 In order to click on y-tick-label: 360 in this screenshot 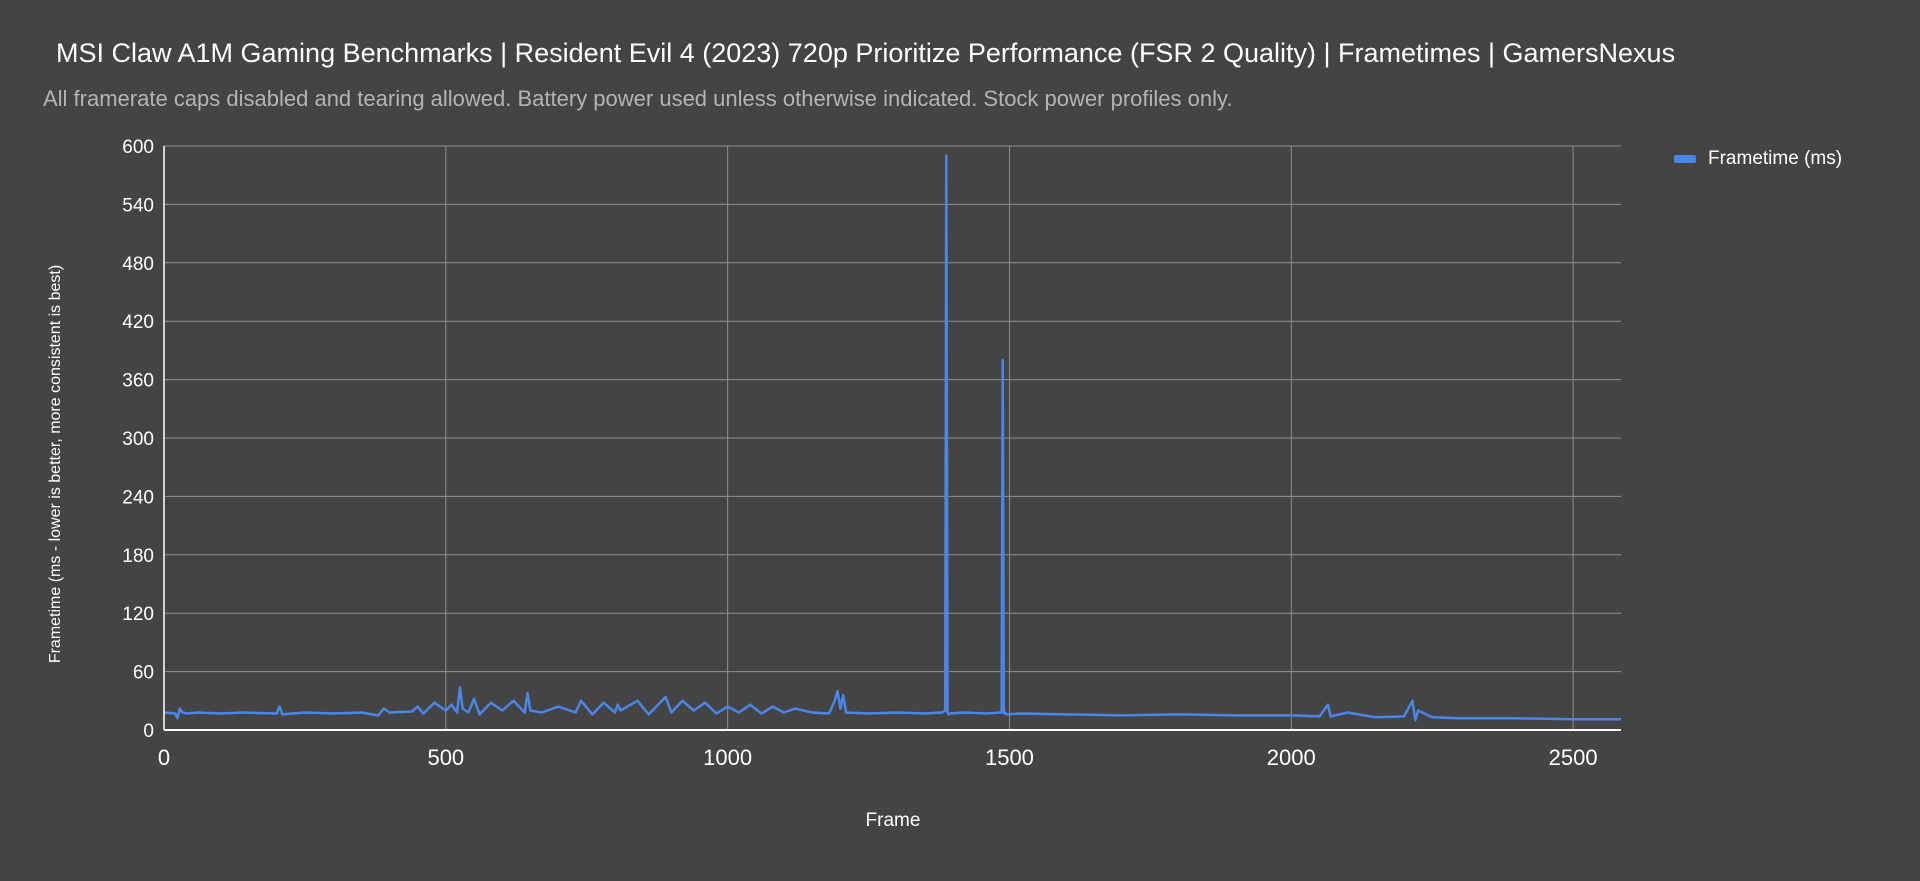, I will do `click(138, 381)`.